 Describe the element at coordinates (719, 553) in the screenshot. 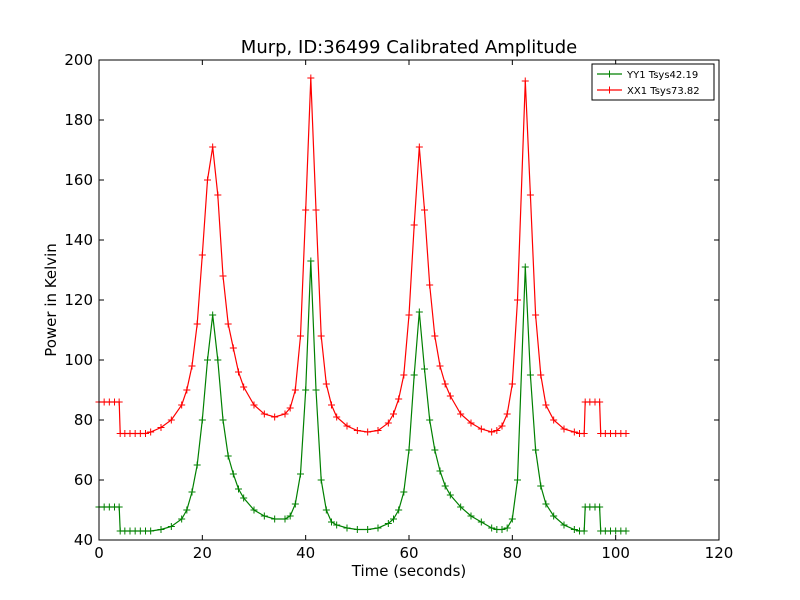

I see `x-tick-label: 120` at that location.